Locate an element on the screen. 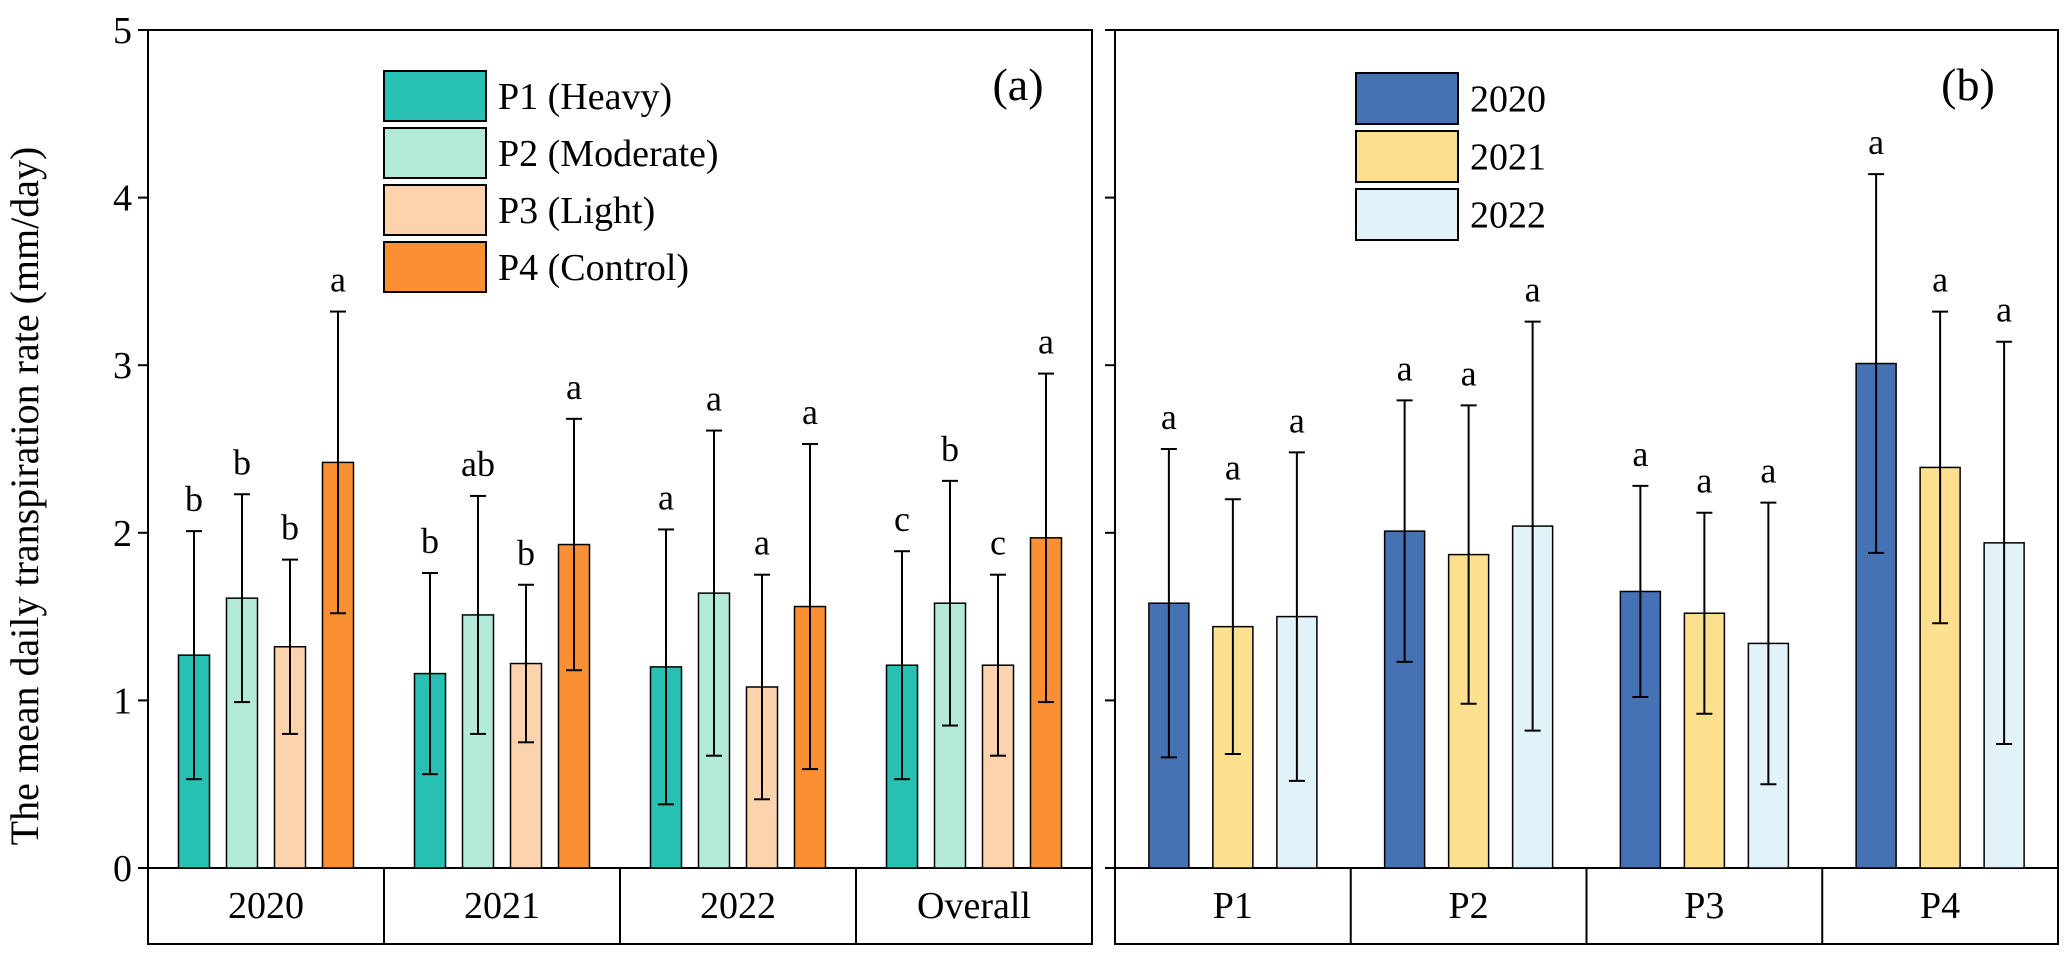 The image size is (2071, 956). y-tick-label: 2 is located at coordinates (122, 534).